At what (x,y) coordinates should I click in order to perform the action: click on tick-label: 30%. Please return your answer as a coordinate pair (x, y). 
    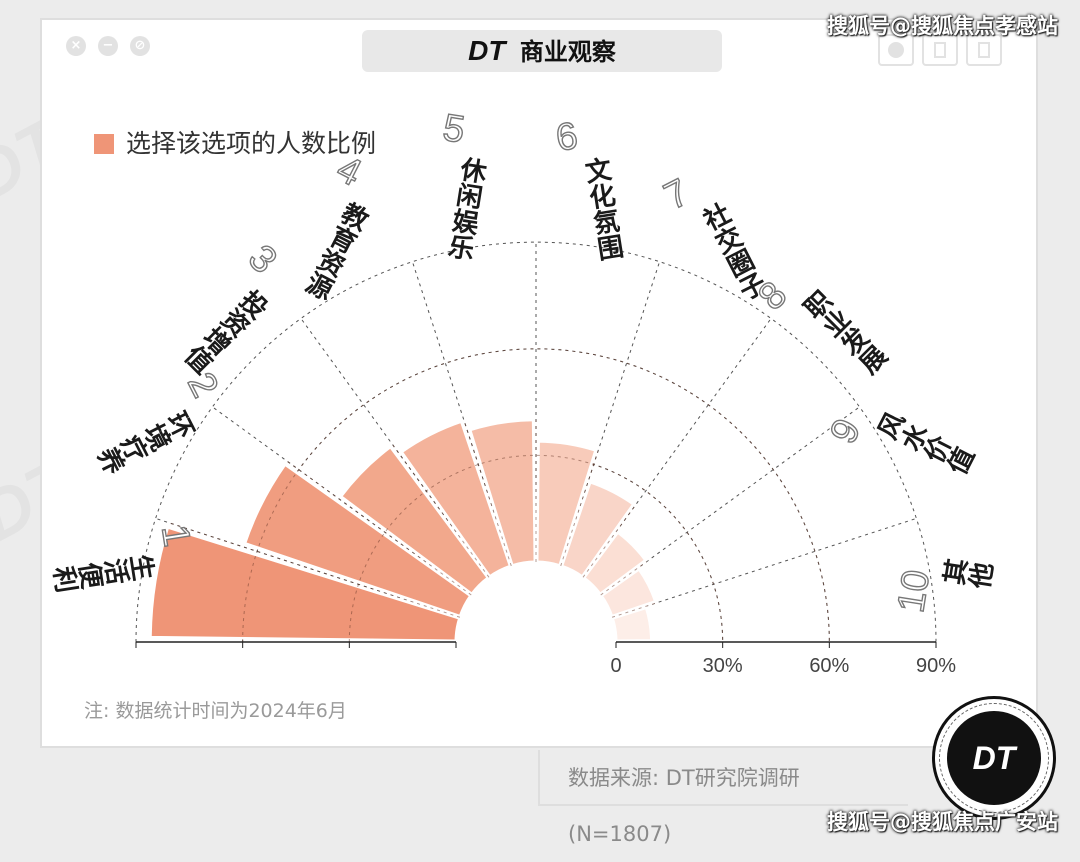
    Looking at the image, I should click on (723, 666).